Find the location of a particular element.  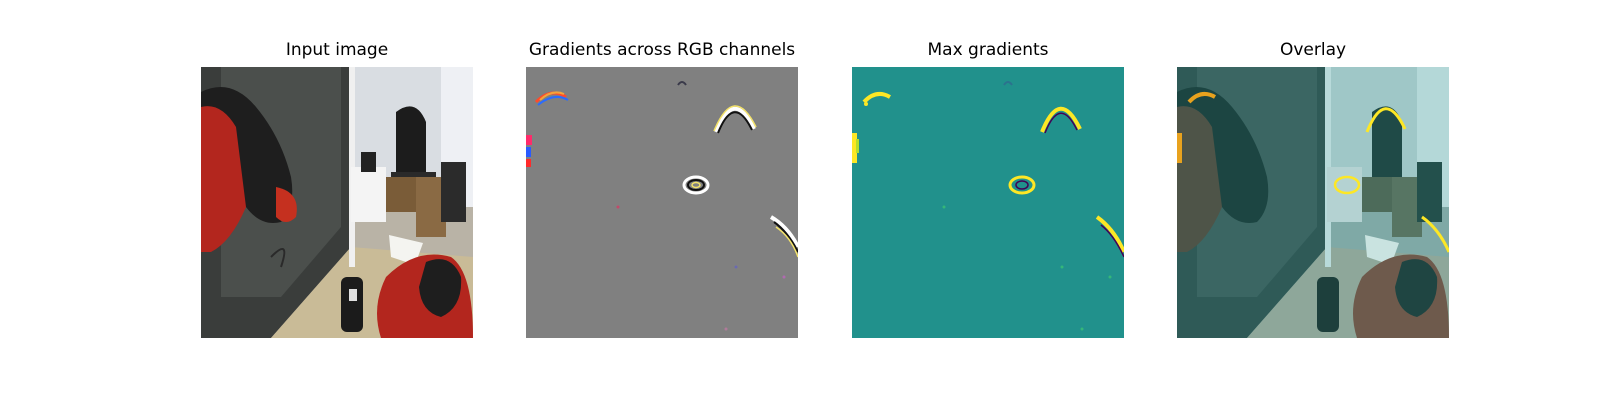

overlay-image is located at coordinates (1313, 202).